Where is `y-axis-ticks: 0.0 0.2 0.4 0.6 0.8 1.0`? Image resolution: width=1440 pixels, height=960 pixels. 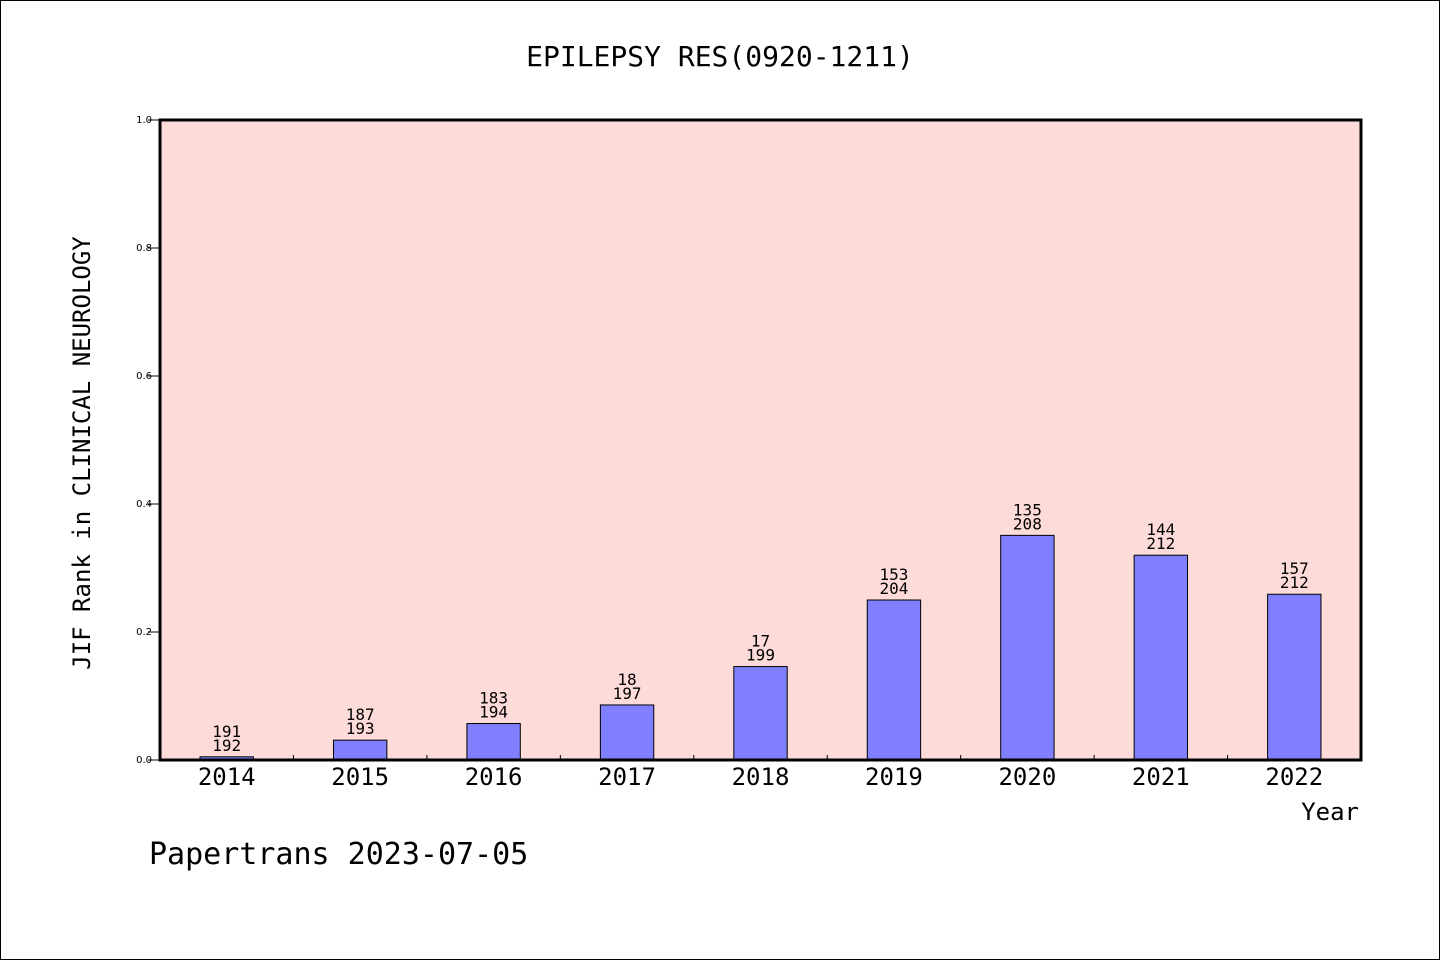
y-axis-ticks: 0.0 0.2 0.4 0.6 0.8 1.0 is located at coordinates (148, 440).